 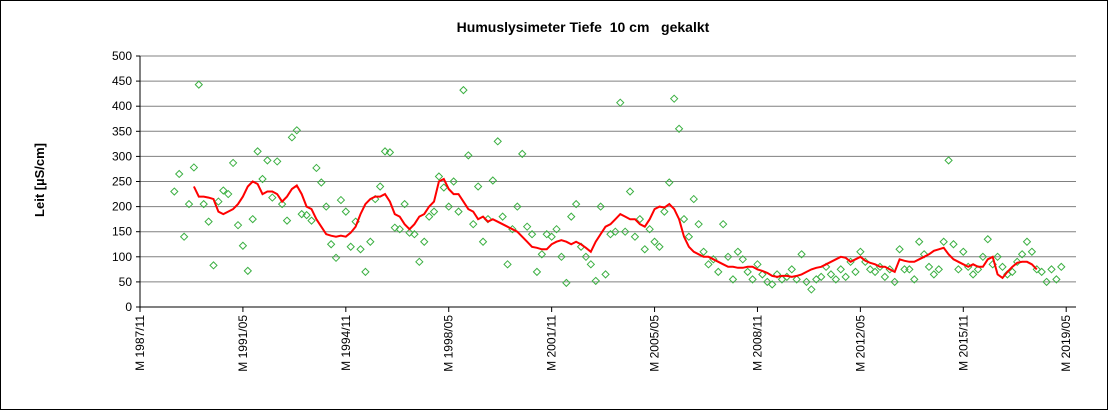 I want to click on y-tick-label: 0, so click(x=128, y=307).